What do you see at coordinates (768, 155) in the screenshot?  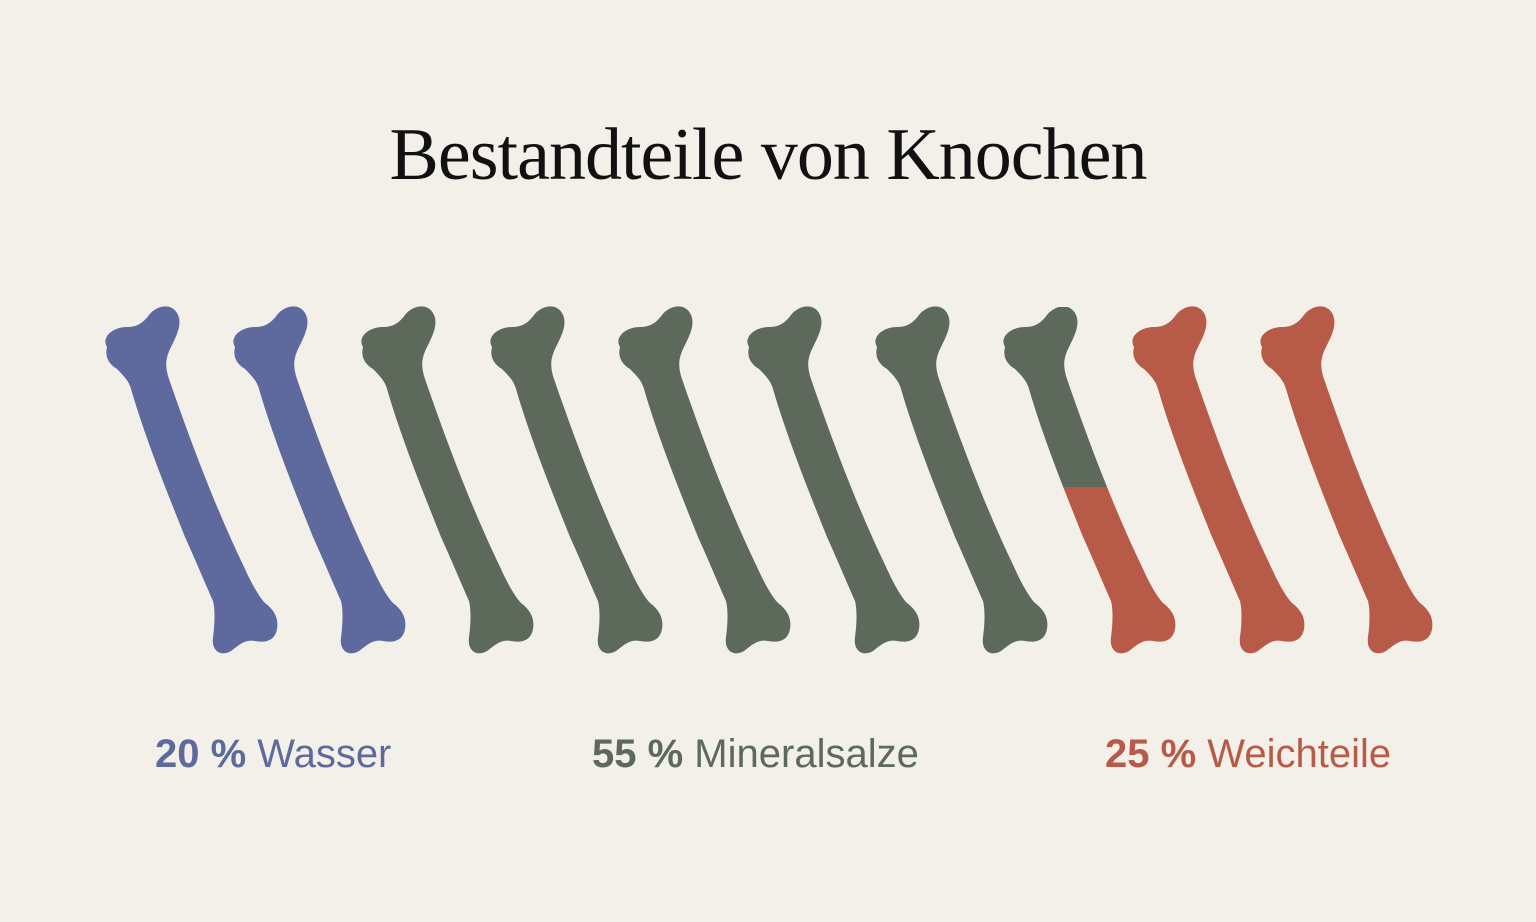 I see `chart-title: Bestandteile von Knochen` at bounding box center [768, 155].